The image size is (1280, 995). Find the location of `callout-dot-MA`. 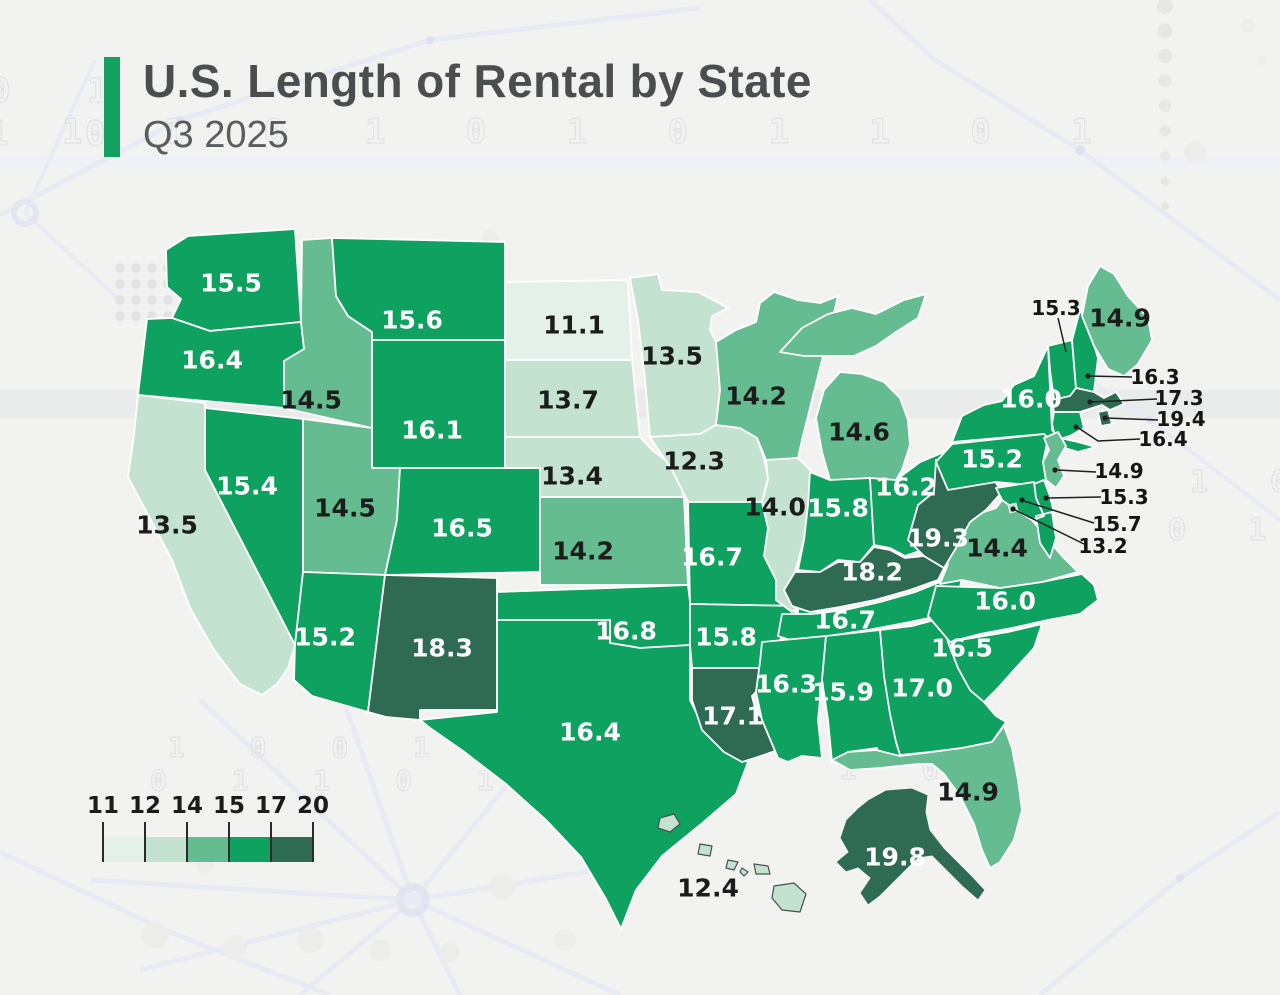

callout-dot-MA is located at coordinates (1090, 402).